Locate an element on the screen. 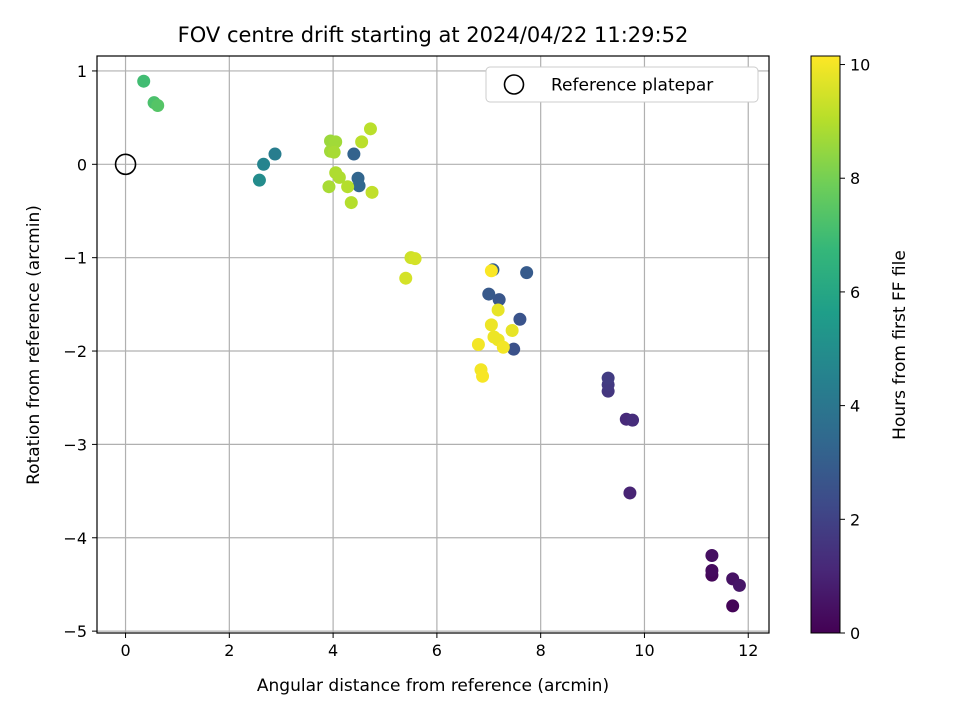 The height and width of the screenshot is (720, 960). x-axis-ticks: 0 2 4 6 8 10 12 is located at coordinates (439, 646).